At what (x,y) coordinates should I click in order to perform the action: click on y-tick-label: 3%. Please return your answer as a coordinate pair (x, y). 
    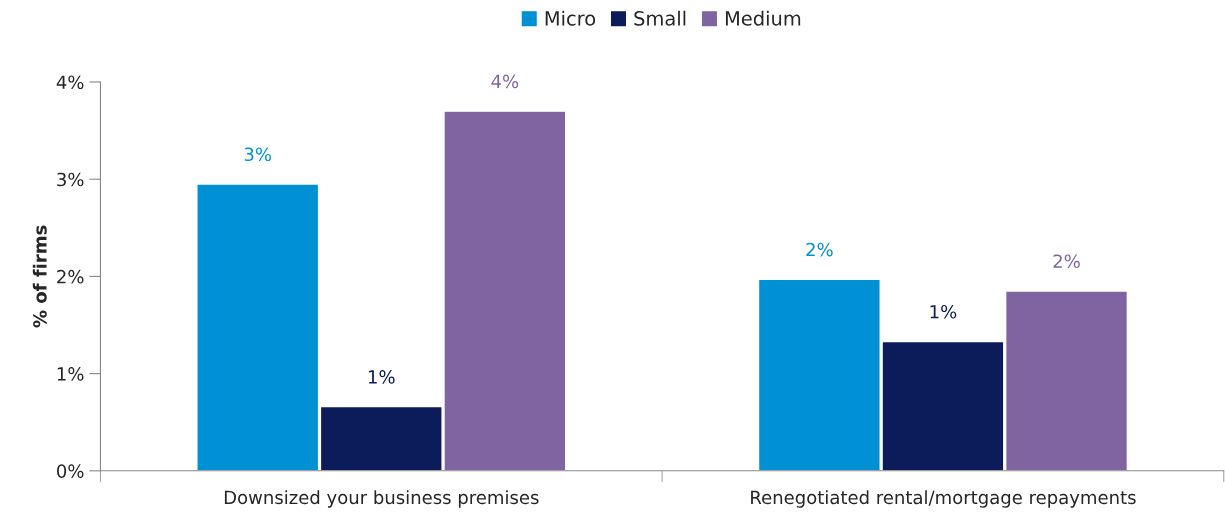
    Looking at the image, I should click on (70, 179).